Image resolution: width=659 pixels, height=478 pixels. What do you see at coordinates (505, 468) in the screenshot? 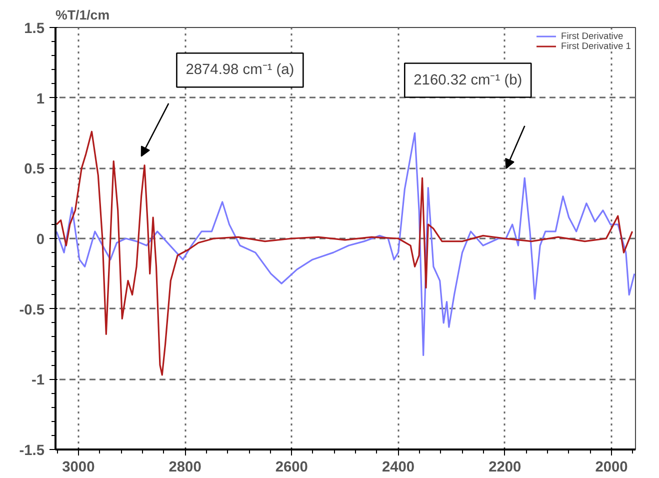
I see `x-tick-label: 2200` at bounding box center [505, 468].